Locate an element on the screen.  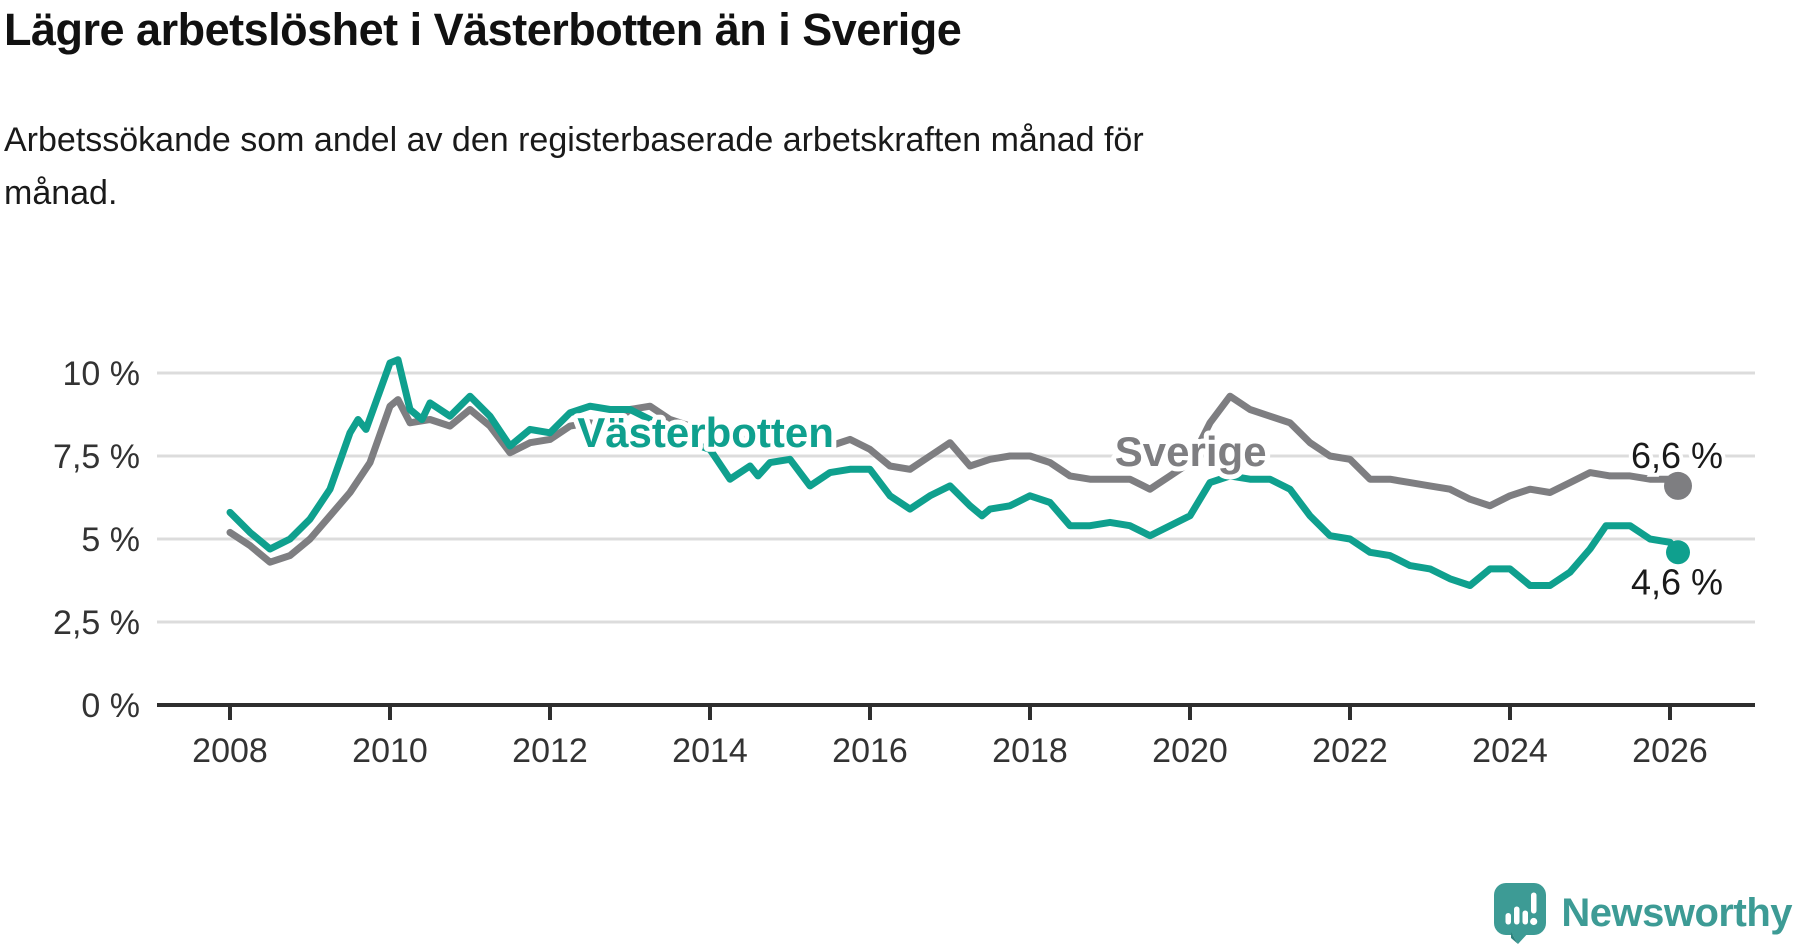
subtitle-line-2: månad. is located at coordinates (61, 192).